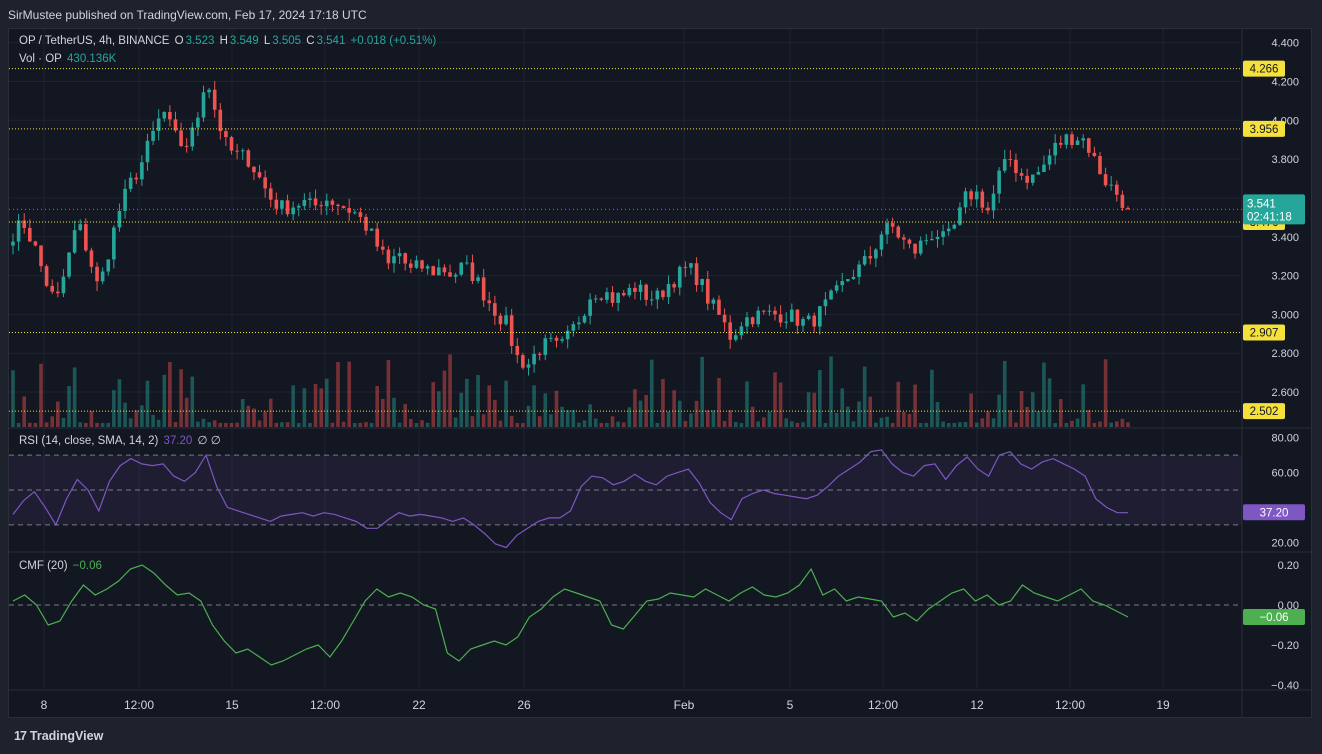 This screenshot has height=754, width=1322. Describe the element at coordinates (58, 736) in the screenshot. I see `tradingview-logo: 17 TradingView` at that location.